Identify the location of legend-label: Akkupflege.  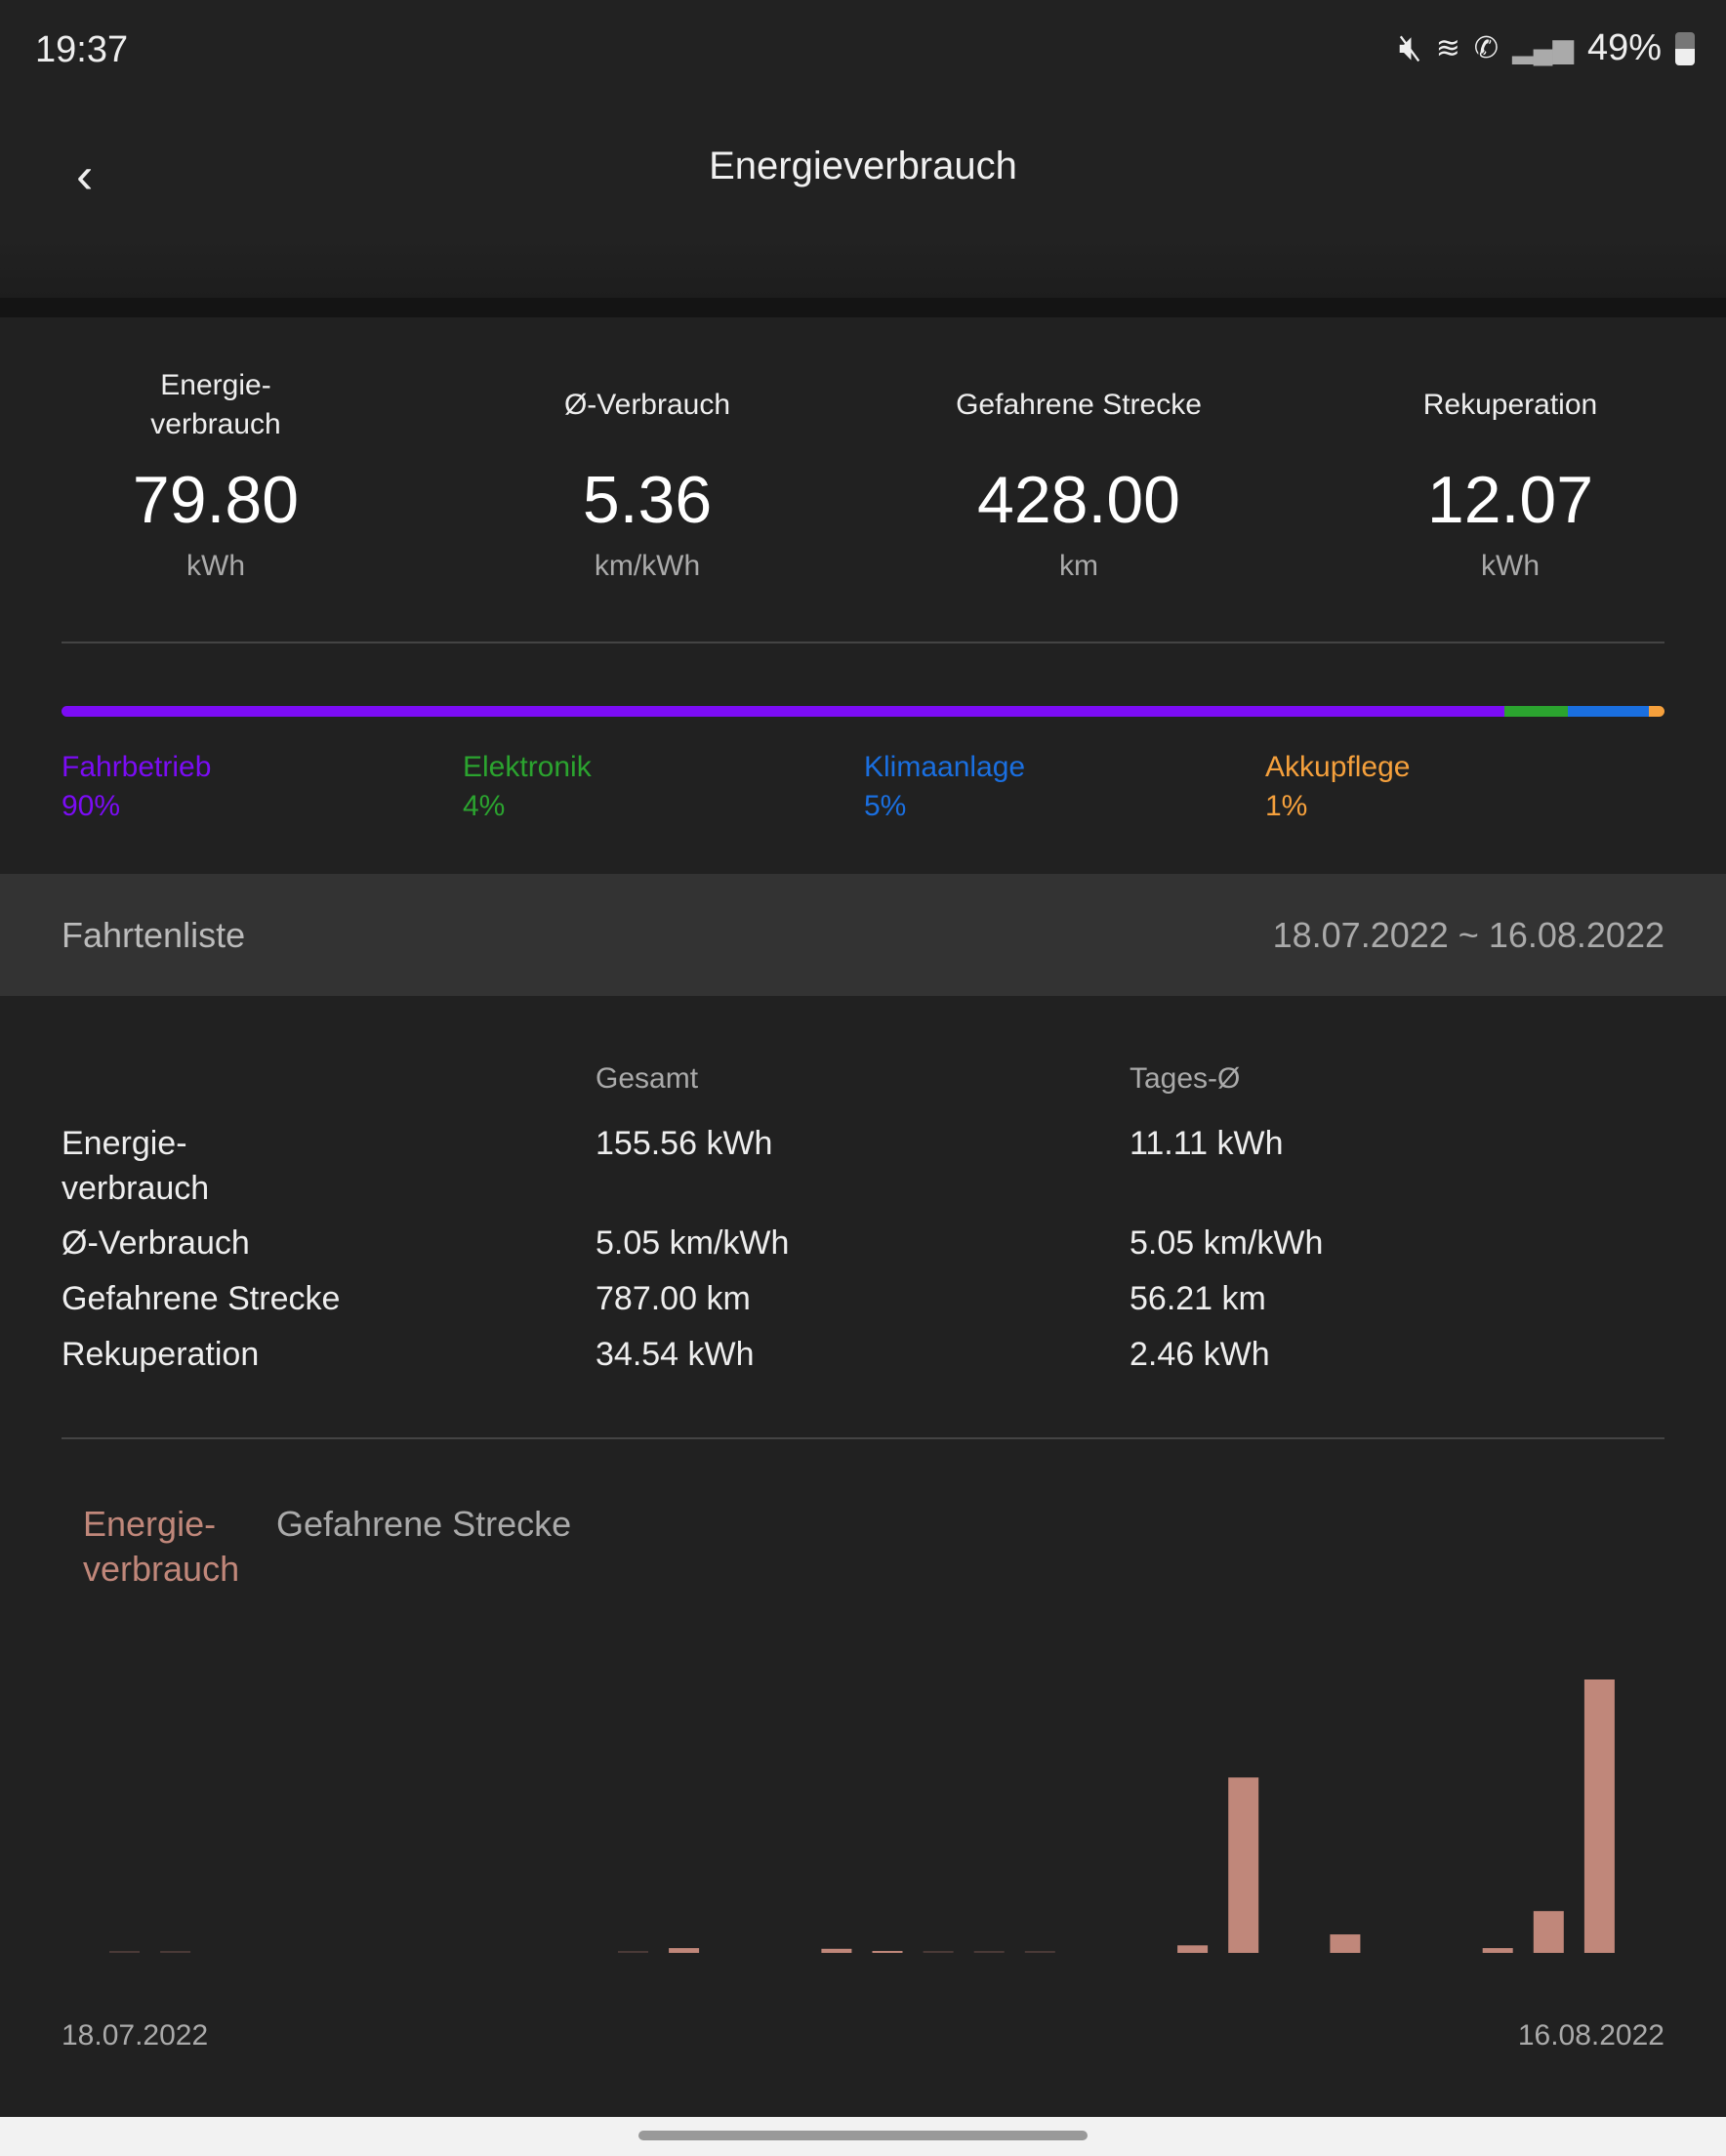
(1338, 767).